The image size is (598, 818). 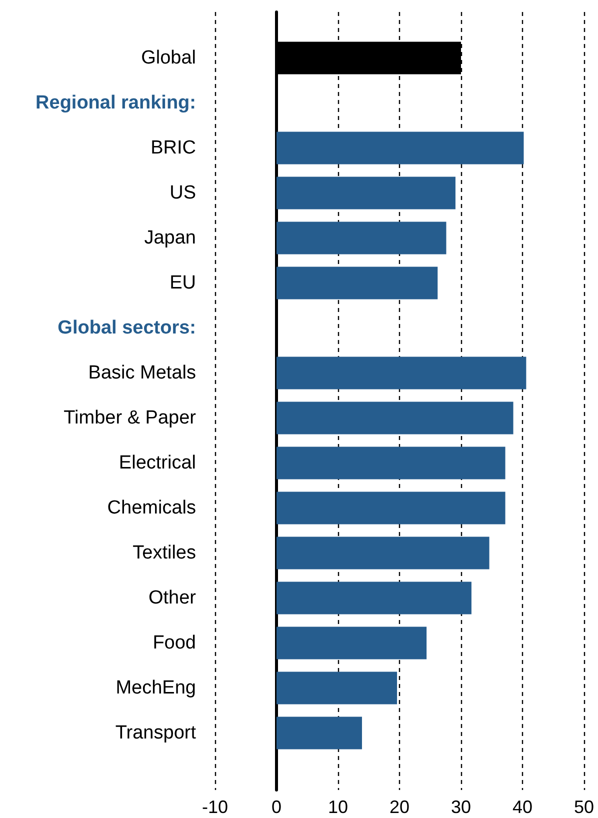 I want to click on y-tick-label: Electrical, so click(x=157, y=463).